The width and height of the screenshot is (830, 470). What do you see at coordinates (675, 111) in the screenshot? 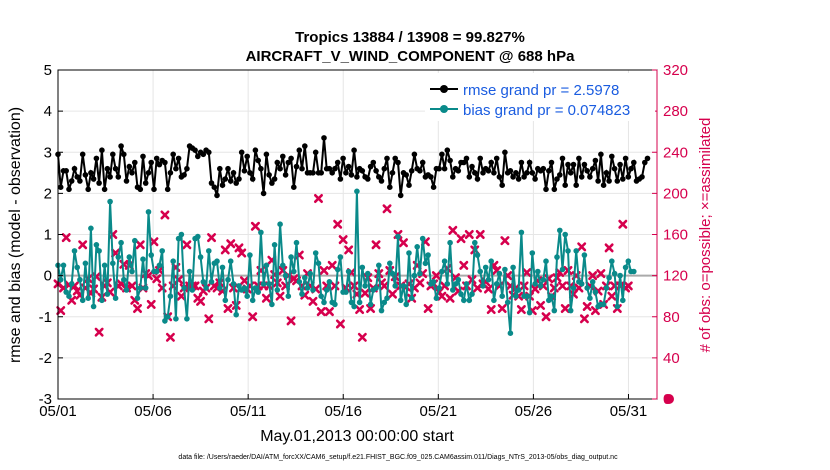
I see `right-tick-label: 280` at bounding box center [675, 111].